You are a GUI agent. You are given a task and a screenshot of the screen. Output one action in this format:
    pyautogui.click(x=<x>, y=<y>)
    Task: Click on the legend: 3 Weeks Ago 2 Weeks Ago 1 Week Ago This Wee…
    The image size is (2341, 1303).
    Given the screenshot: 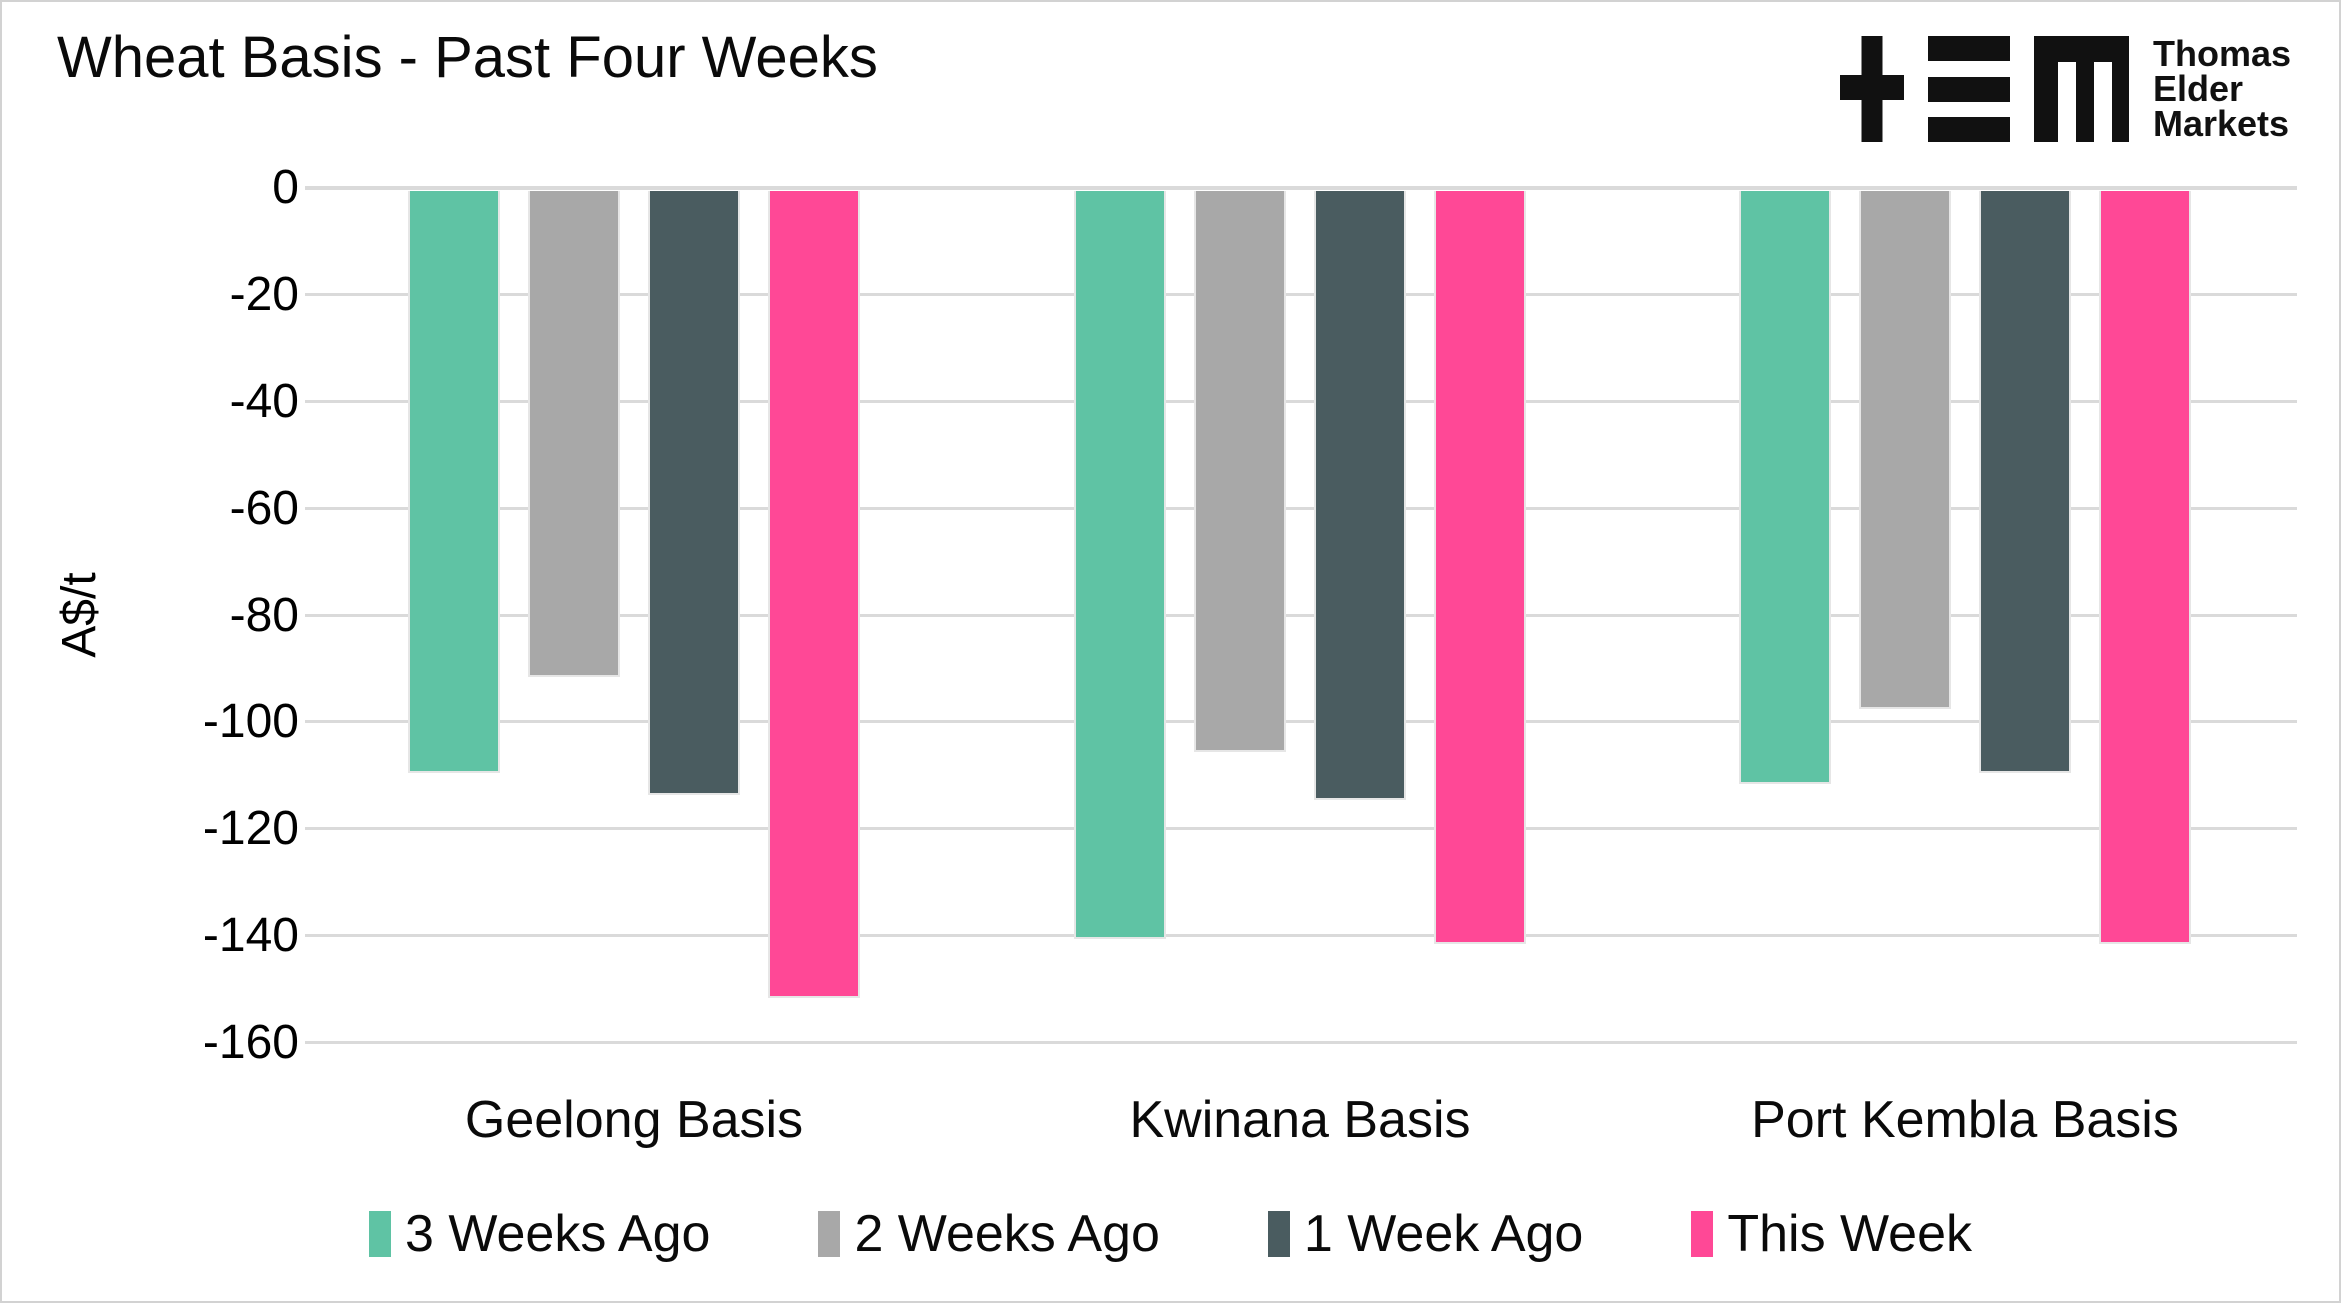 What is the action you would take?
    pyautogui.click(x=1170, y=1234)
    